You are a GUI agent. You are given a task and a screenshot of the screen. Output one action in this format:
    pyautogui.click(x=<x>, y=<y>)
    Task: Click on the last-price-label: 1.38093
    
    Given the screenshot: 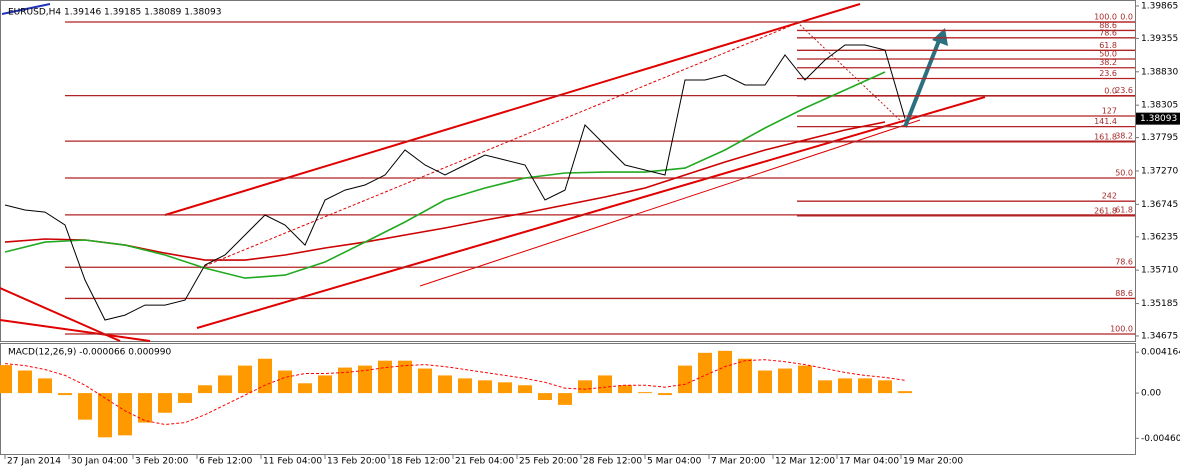 What is the action you would take?
    pyautogui.click(x=1158, y=119)
    